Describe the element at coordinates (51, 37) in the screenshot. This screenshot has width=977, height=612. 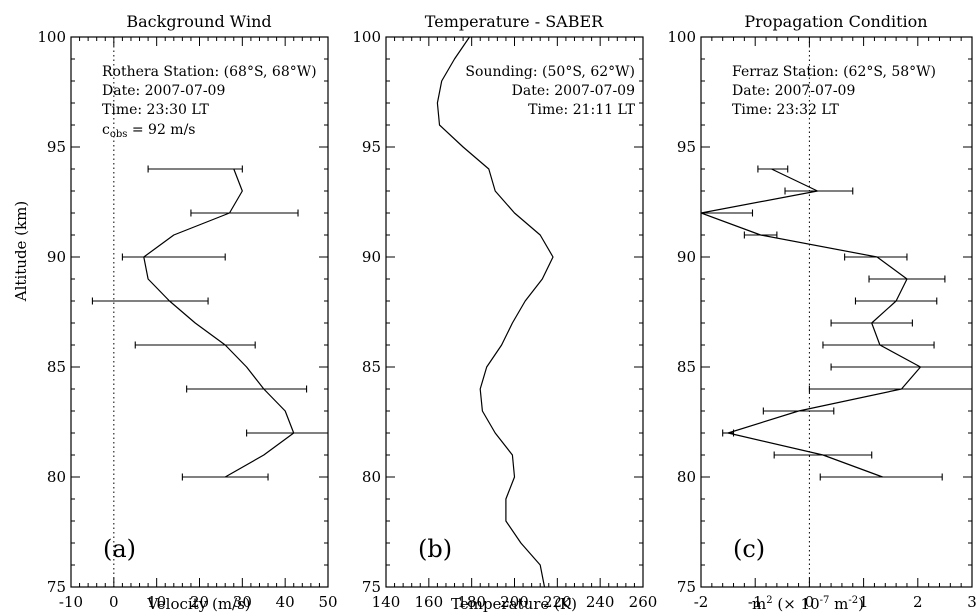
I see `panel-a-ytick-label: 100` at that location.